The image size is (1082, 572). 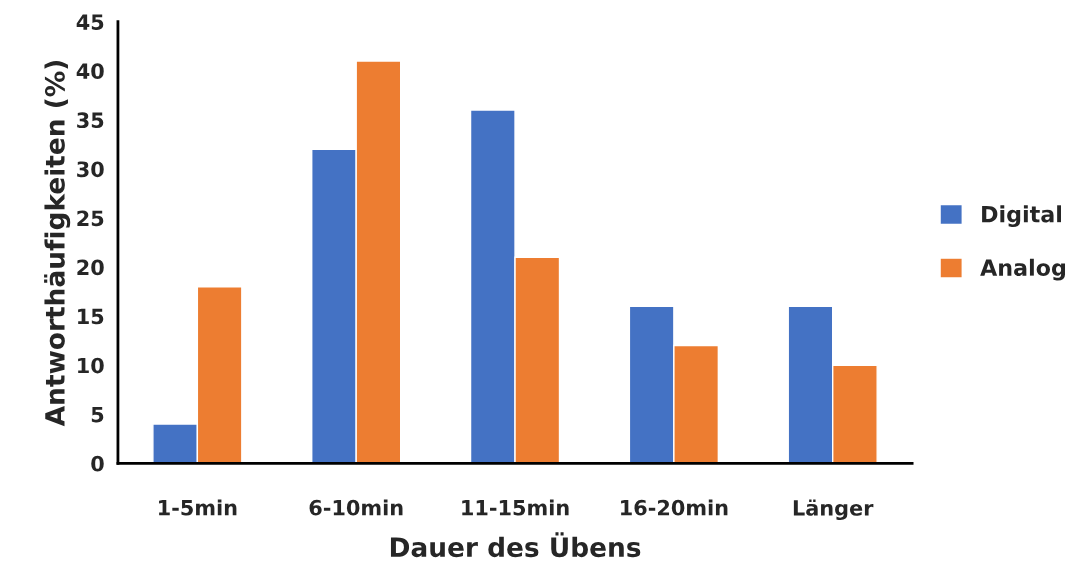 I want to click on legend-label: Analog, so click(x=1023, y=269).